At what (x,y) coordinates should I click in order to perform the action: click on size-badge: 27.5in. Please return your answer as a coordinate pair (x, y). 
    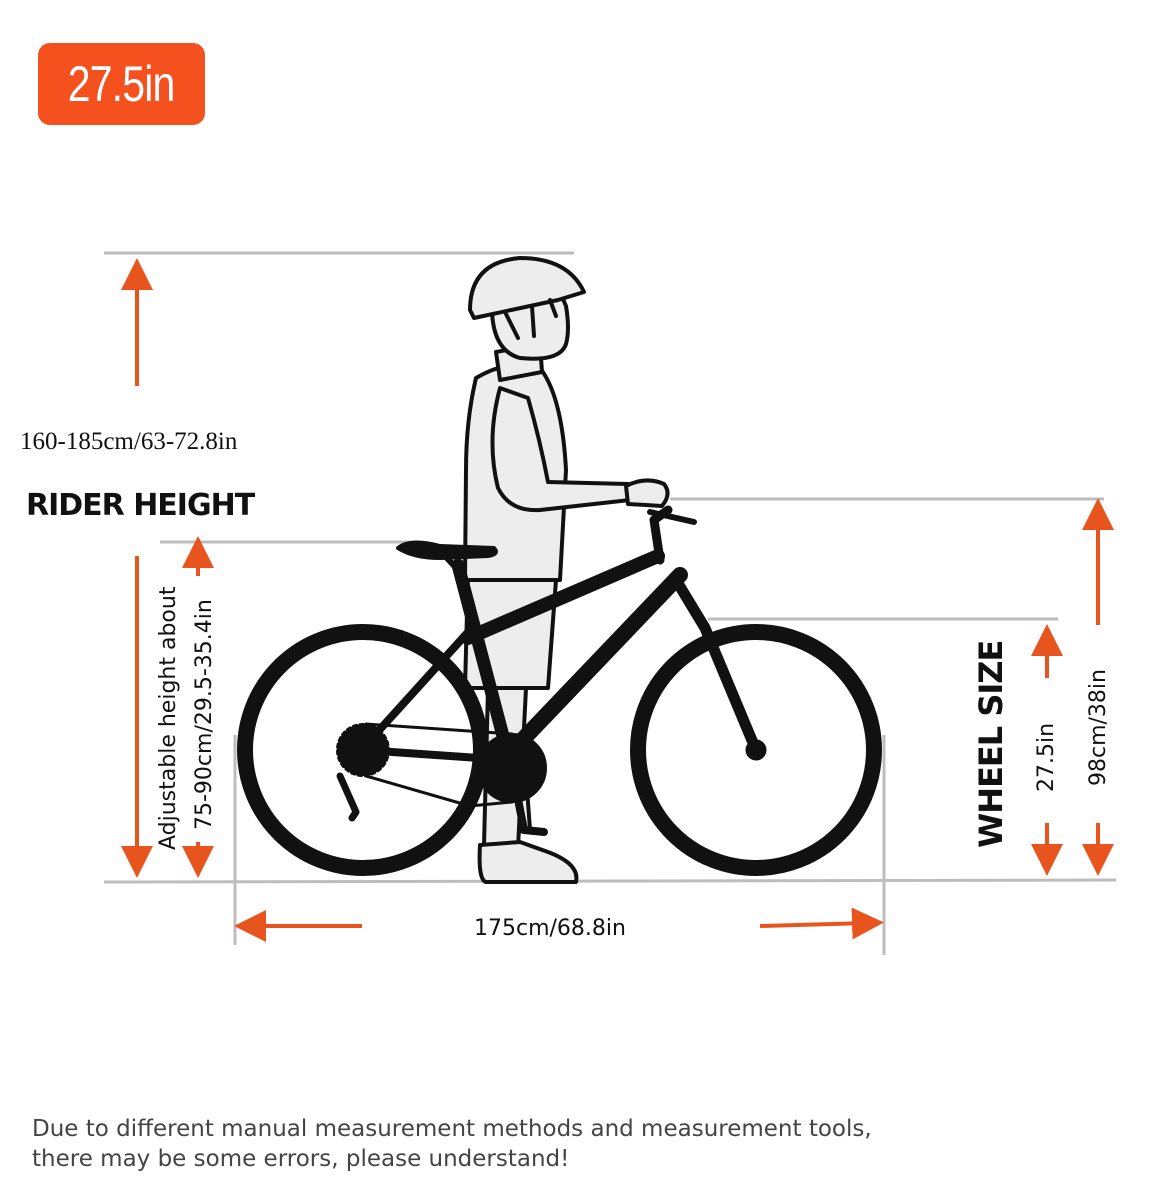
    Looking at the image, I should click on (121, 84).